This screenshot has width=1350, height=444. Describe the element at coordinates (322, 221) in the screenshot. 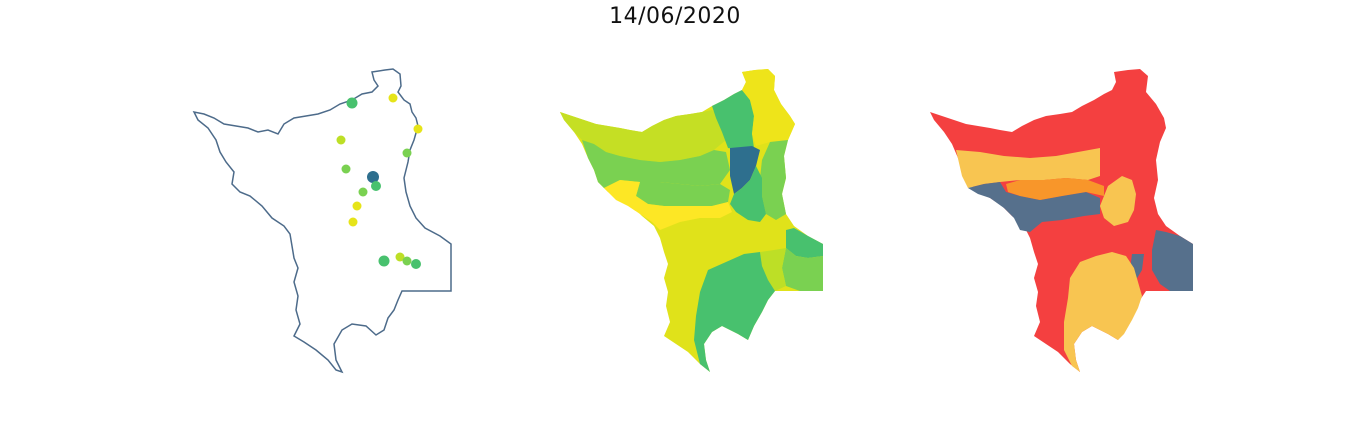

I see `region-outline` at that location.